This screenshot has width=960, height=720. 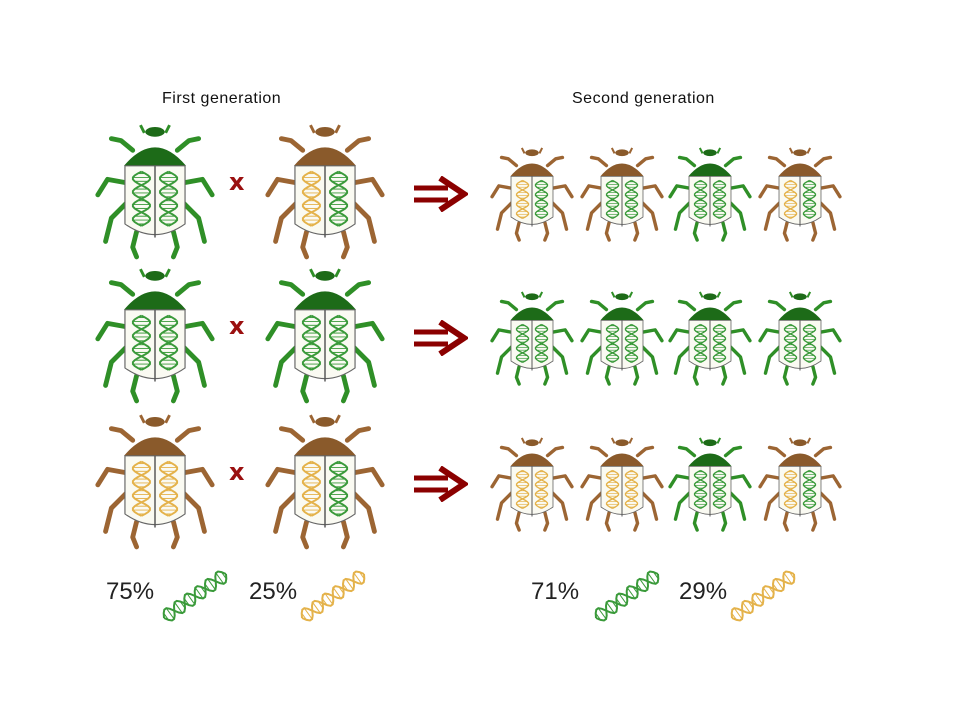 What do you see at coordinates (763, 596) in the screenshot?
I see `second-gen-yellow-dna-icon` at bounding box center [763, 596].